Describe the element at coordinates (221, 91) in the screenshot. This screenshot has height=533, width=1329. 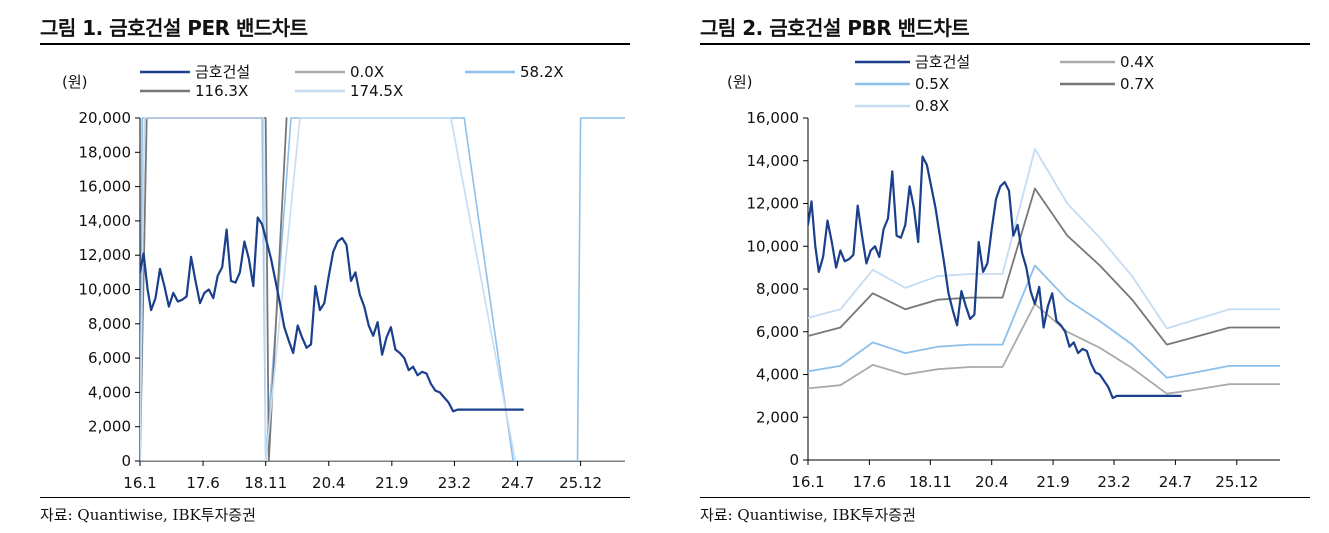
I see `legend-label: 116.3X` at that location.